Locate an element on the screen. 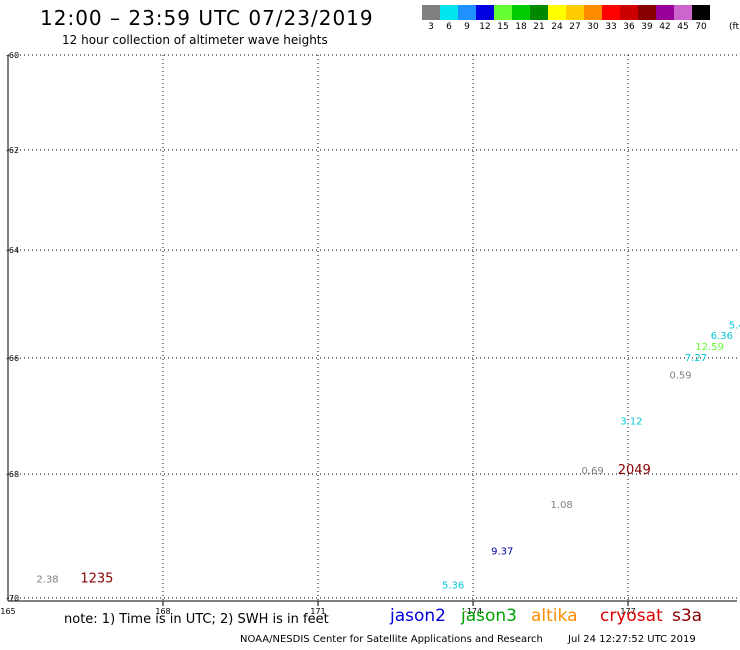 This screenshot has height=650, width=740. lon-corner-label: 165 is located at coordinates (7, 611).